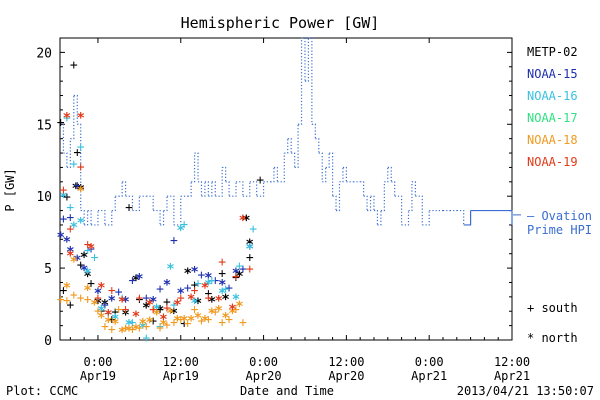 The width and height of the screenshot is (600, 400). What do you see at coordinates (552, 52) in the screenshot?
I see `legend-entry: METP-02` at bounding box center [552, 52].